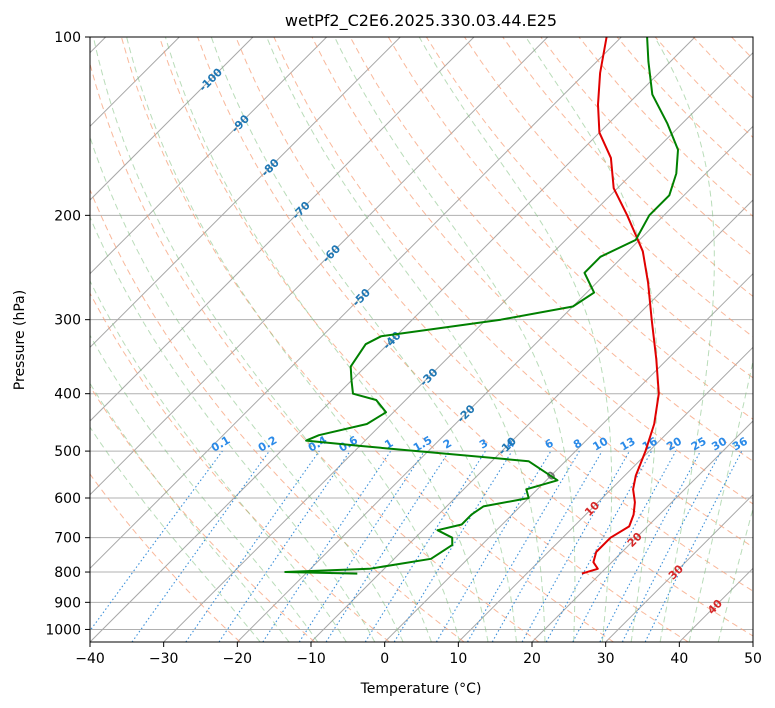 This screenshot has height=708, width=775. Describe the element at coordinates (63, 630) in the screenshot. I see `y-tick-label: 1000` at that location.